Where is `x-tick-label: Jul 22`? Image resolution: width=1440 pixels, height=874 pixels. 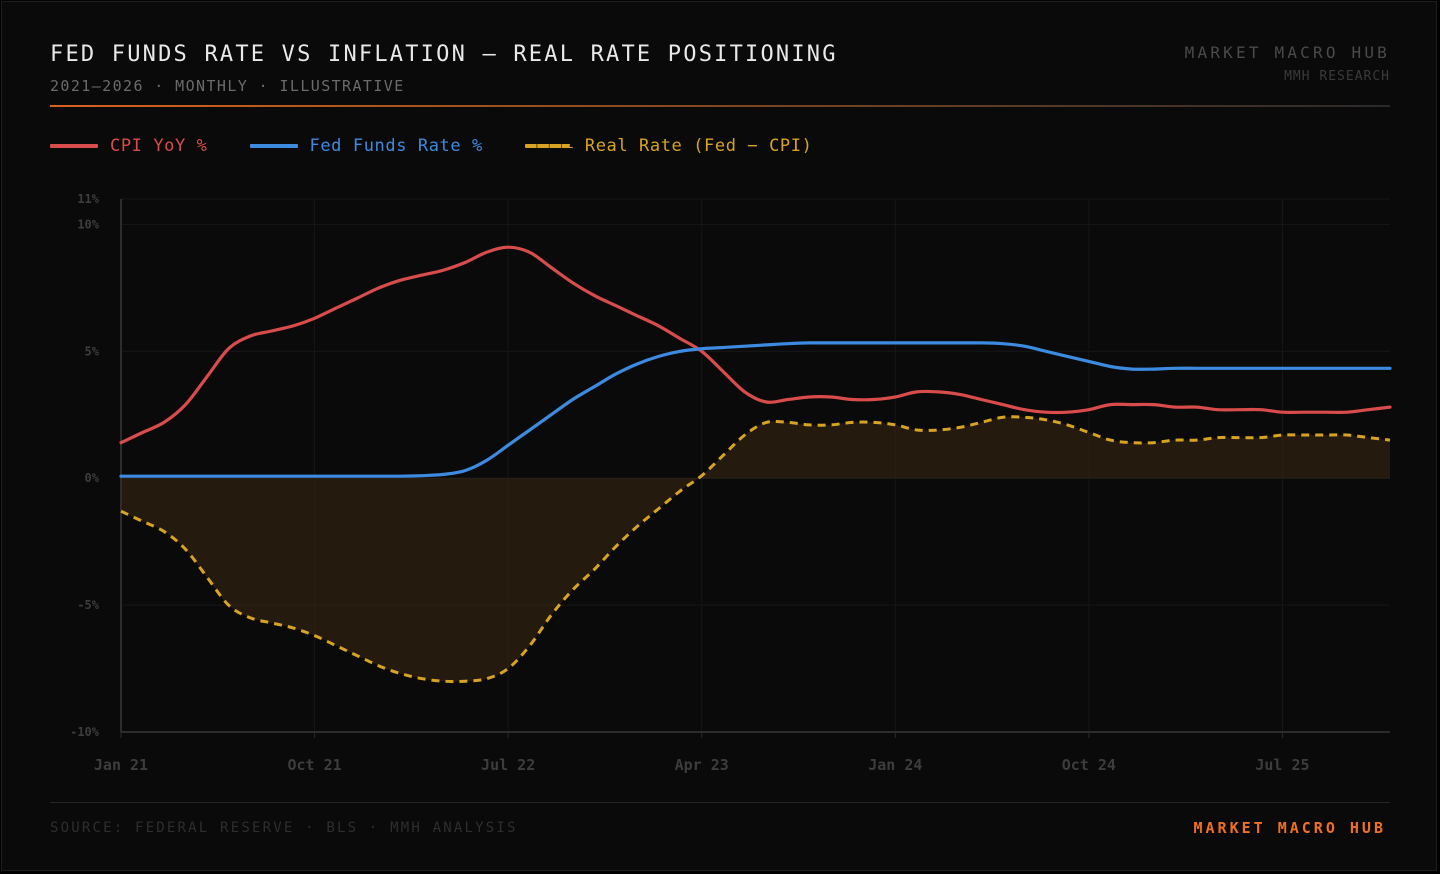
x-tick-label: Jul 22 is located at coordinates (508, 765).